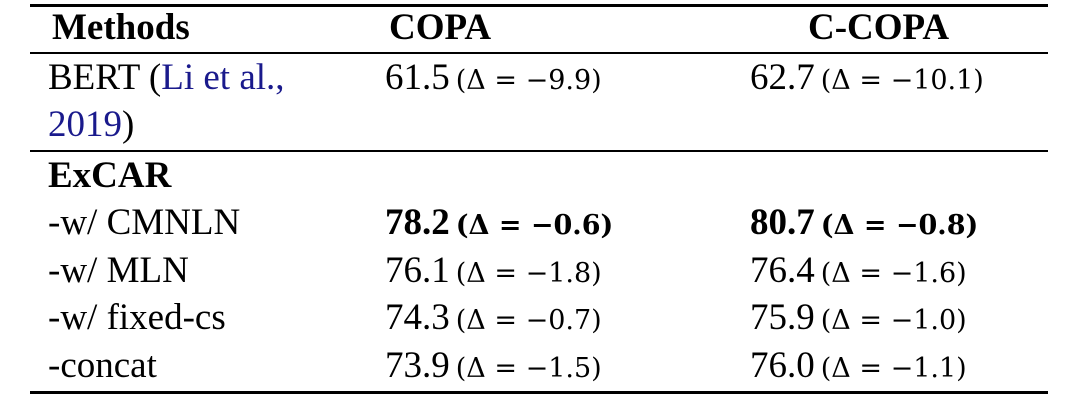  What do you see at coordinates (879, 27) in the screenshot?
I see `column-header: C-COPA` at bounding box center [879, 27].